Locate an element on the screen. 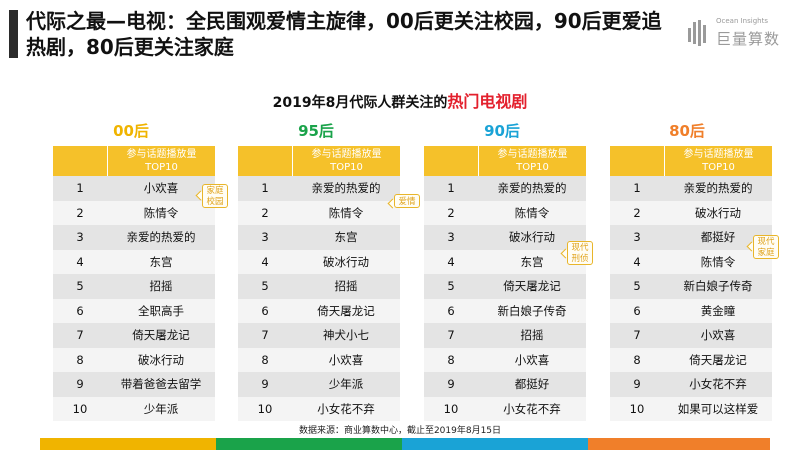  table-row: 6 倚天屠龙记 is located at coordinates (319, 310).